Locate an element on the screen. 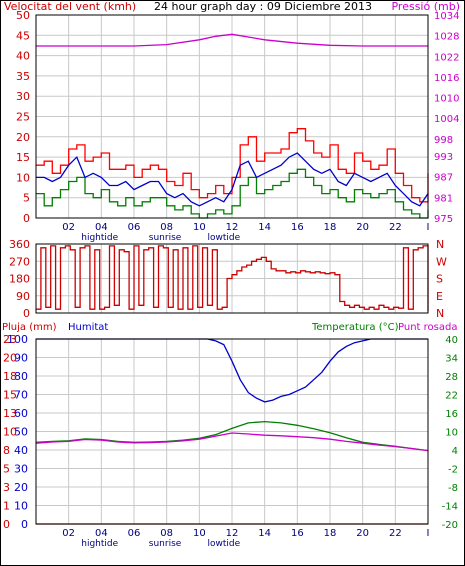 The height and width of the screenshot is (566, 465). pressure-tick-label: 1034 is located at coordinates (446, 16).